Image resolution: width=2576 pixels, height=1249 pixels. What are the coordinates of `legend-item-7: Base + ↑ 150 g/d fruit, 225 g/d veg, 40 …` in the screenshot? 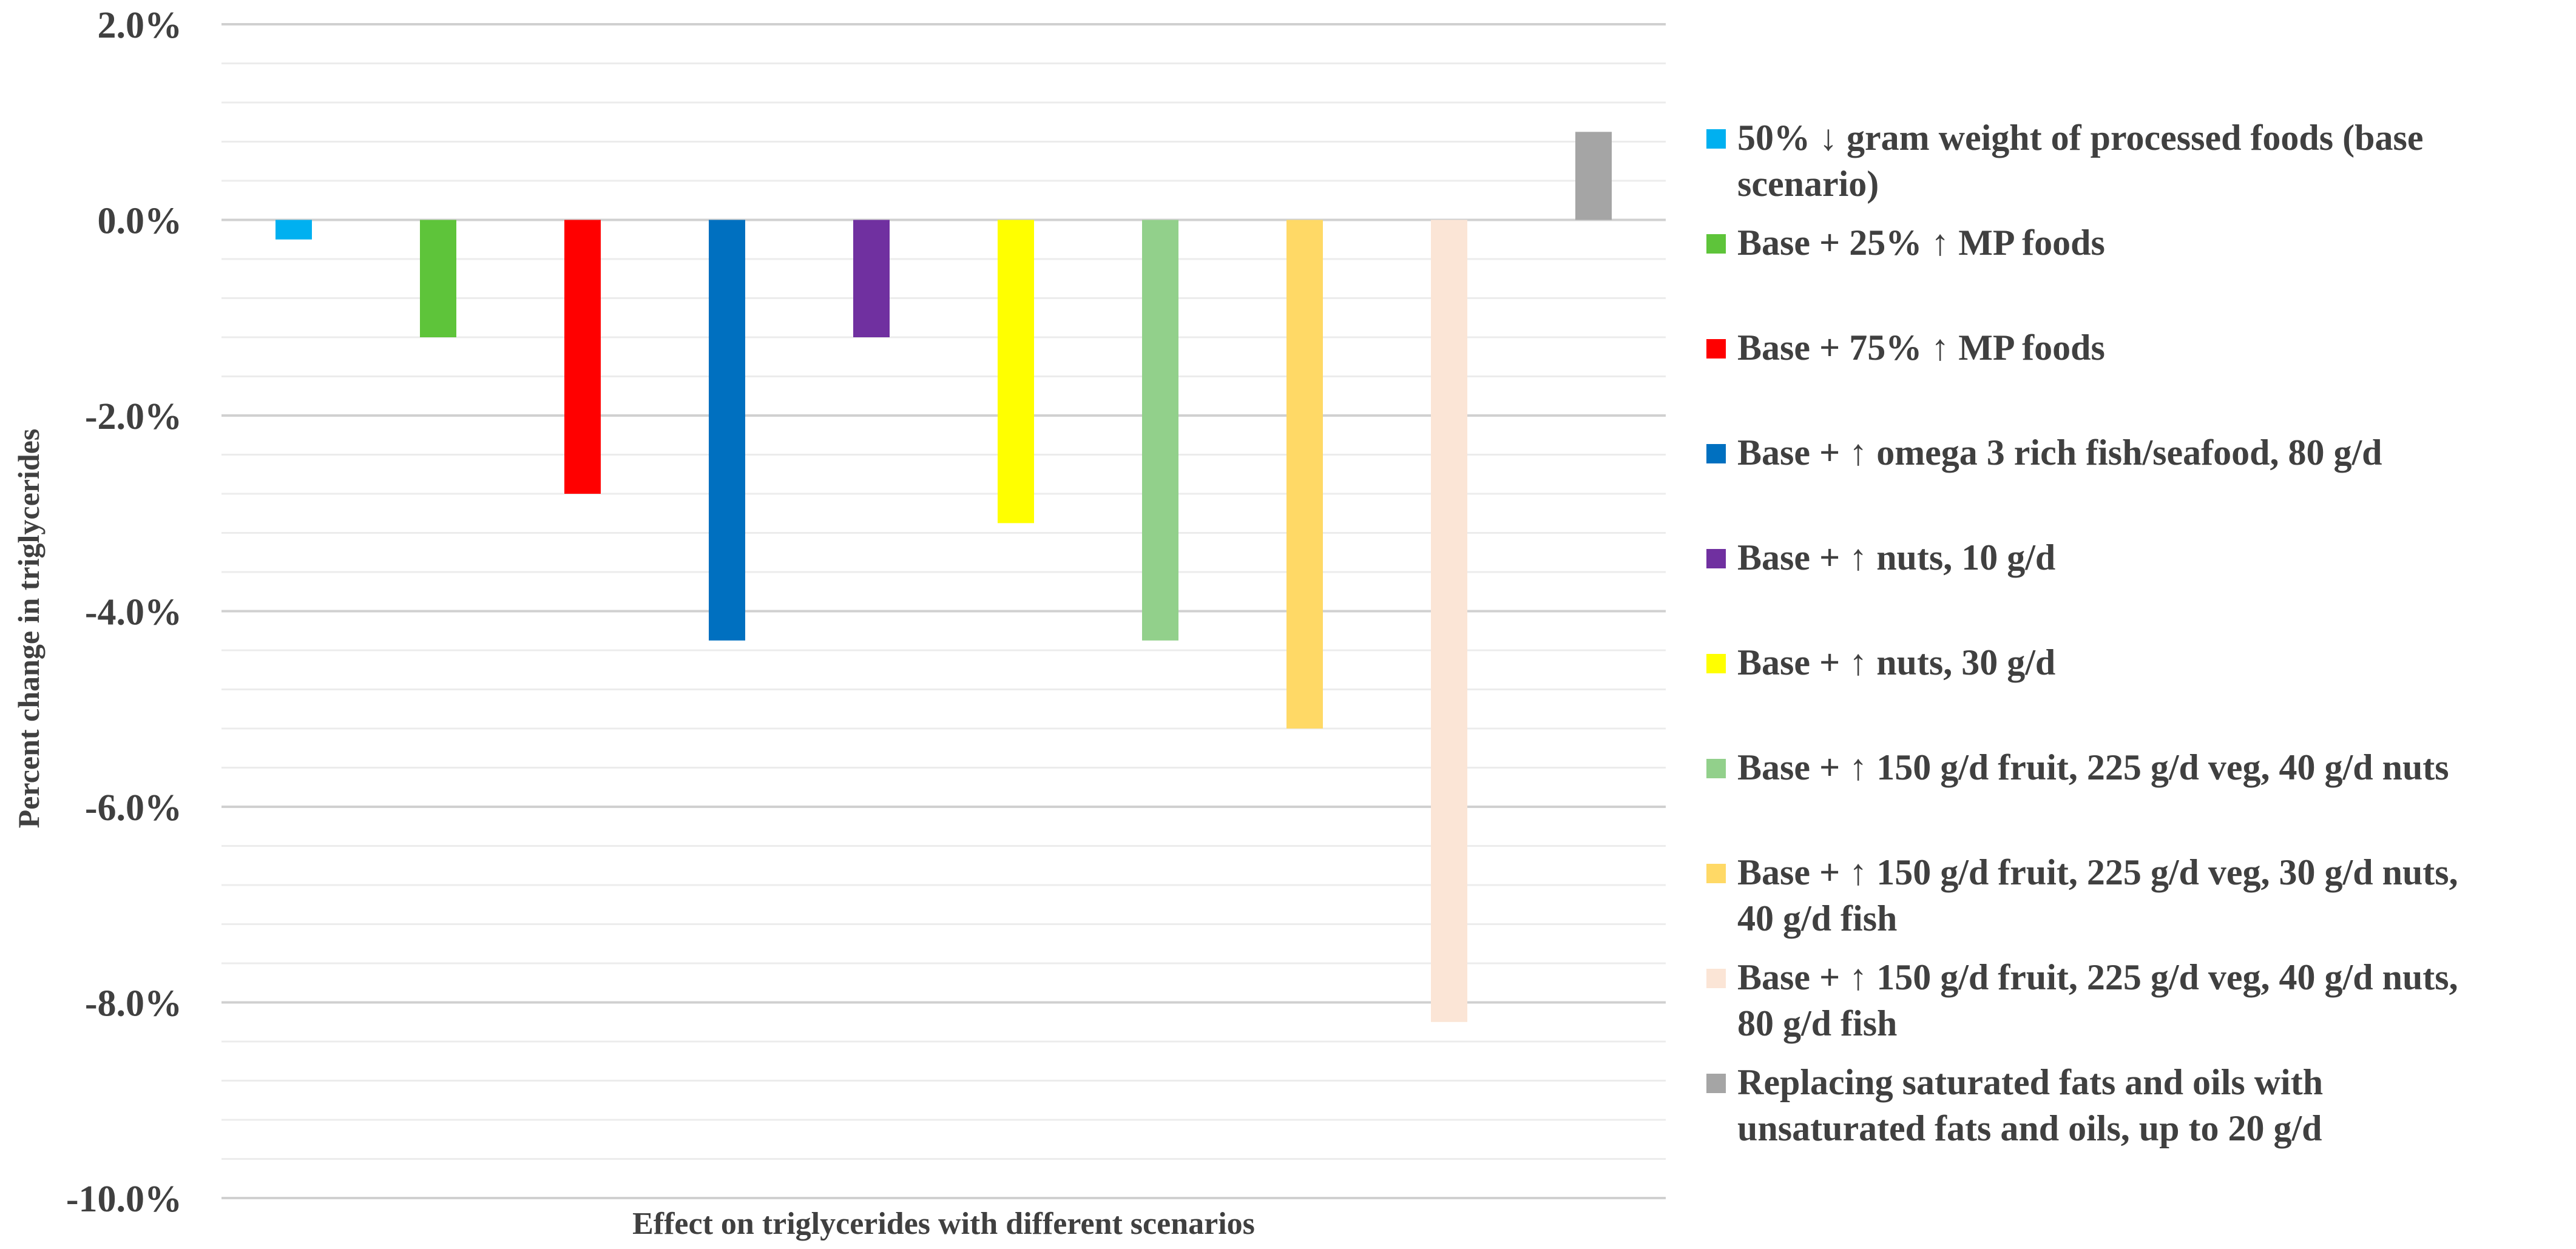 It's located at (2077, 767).